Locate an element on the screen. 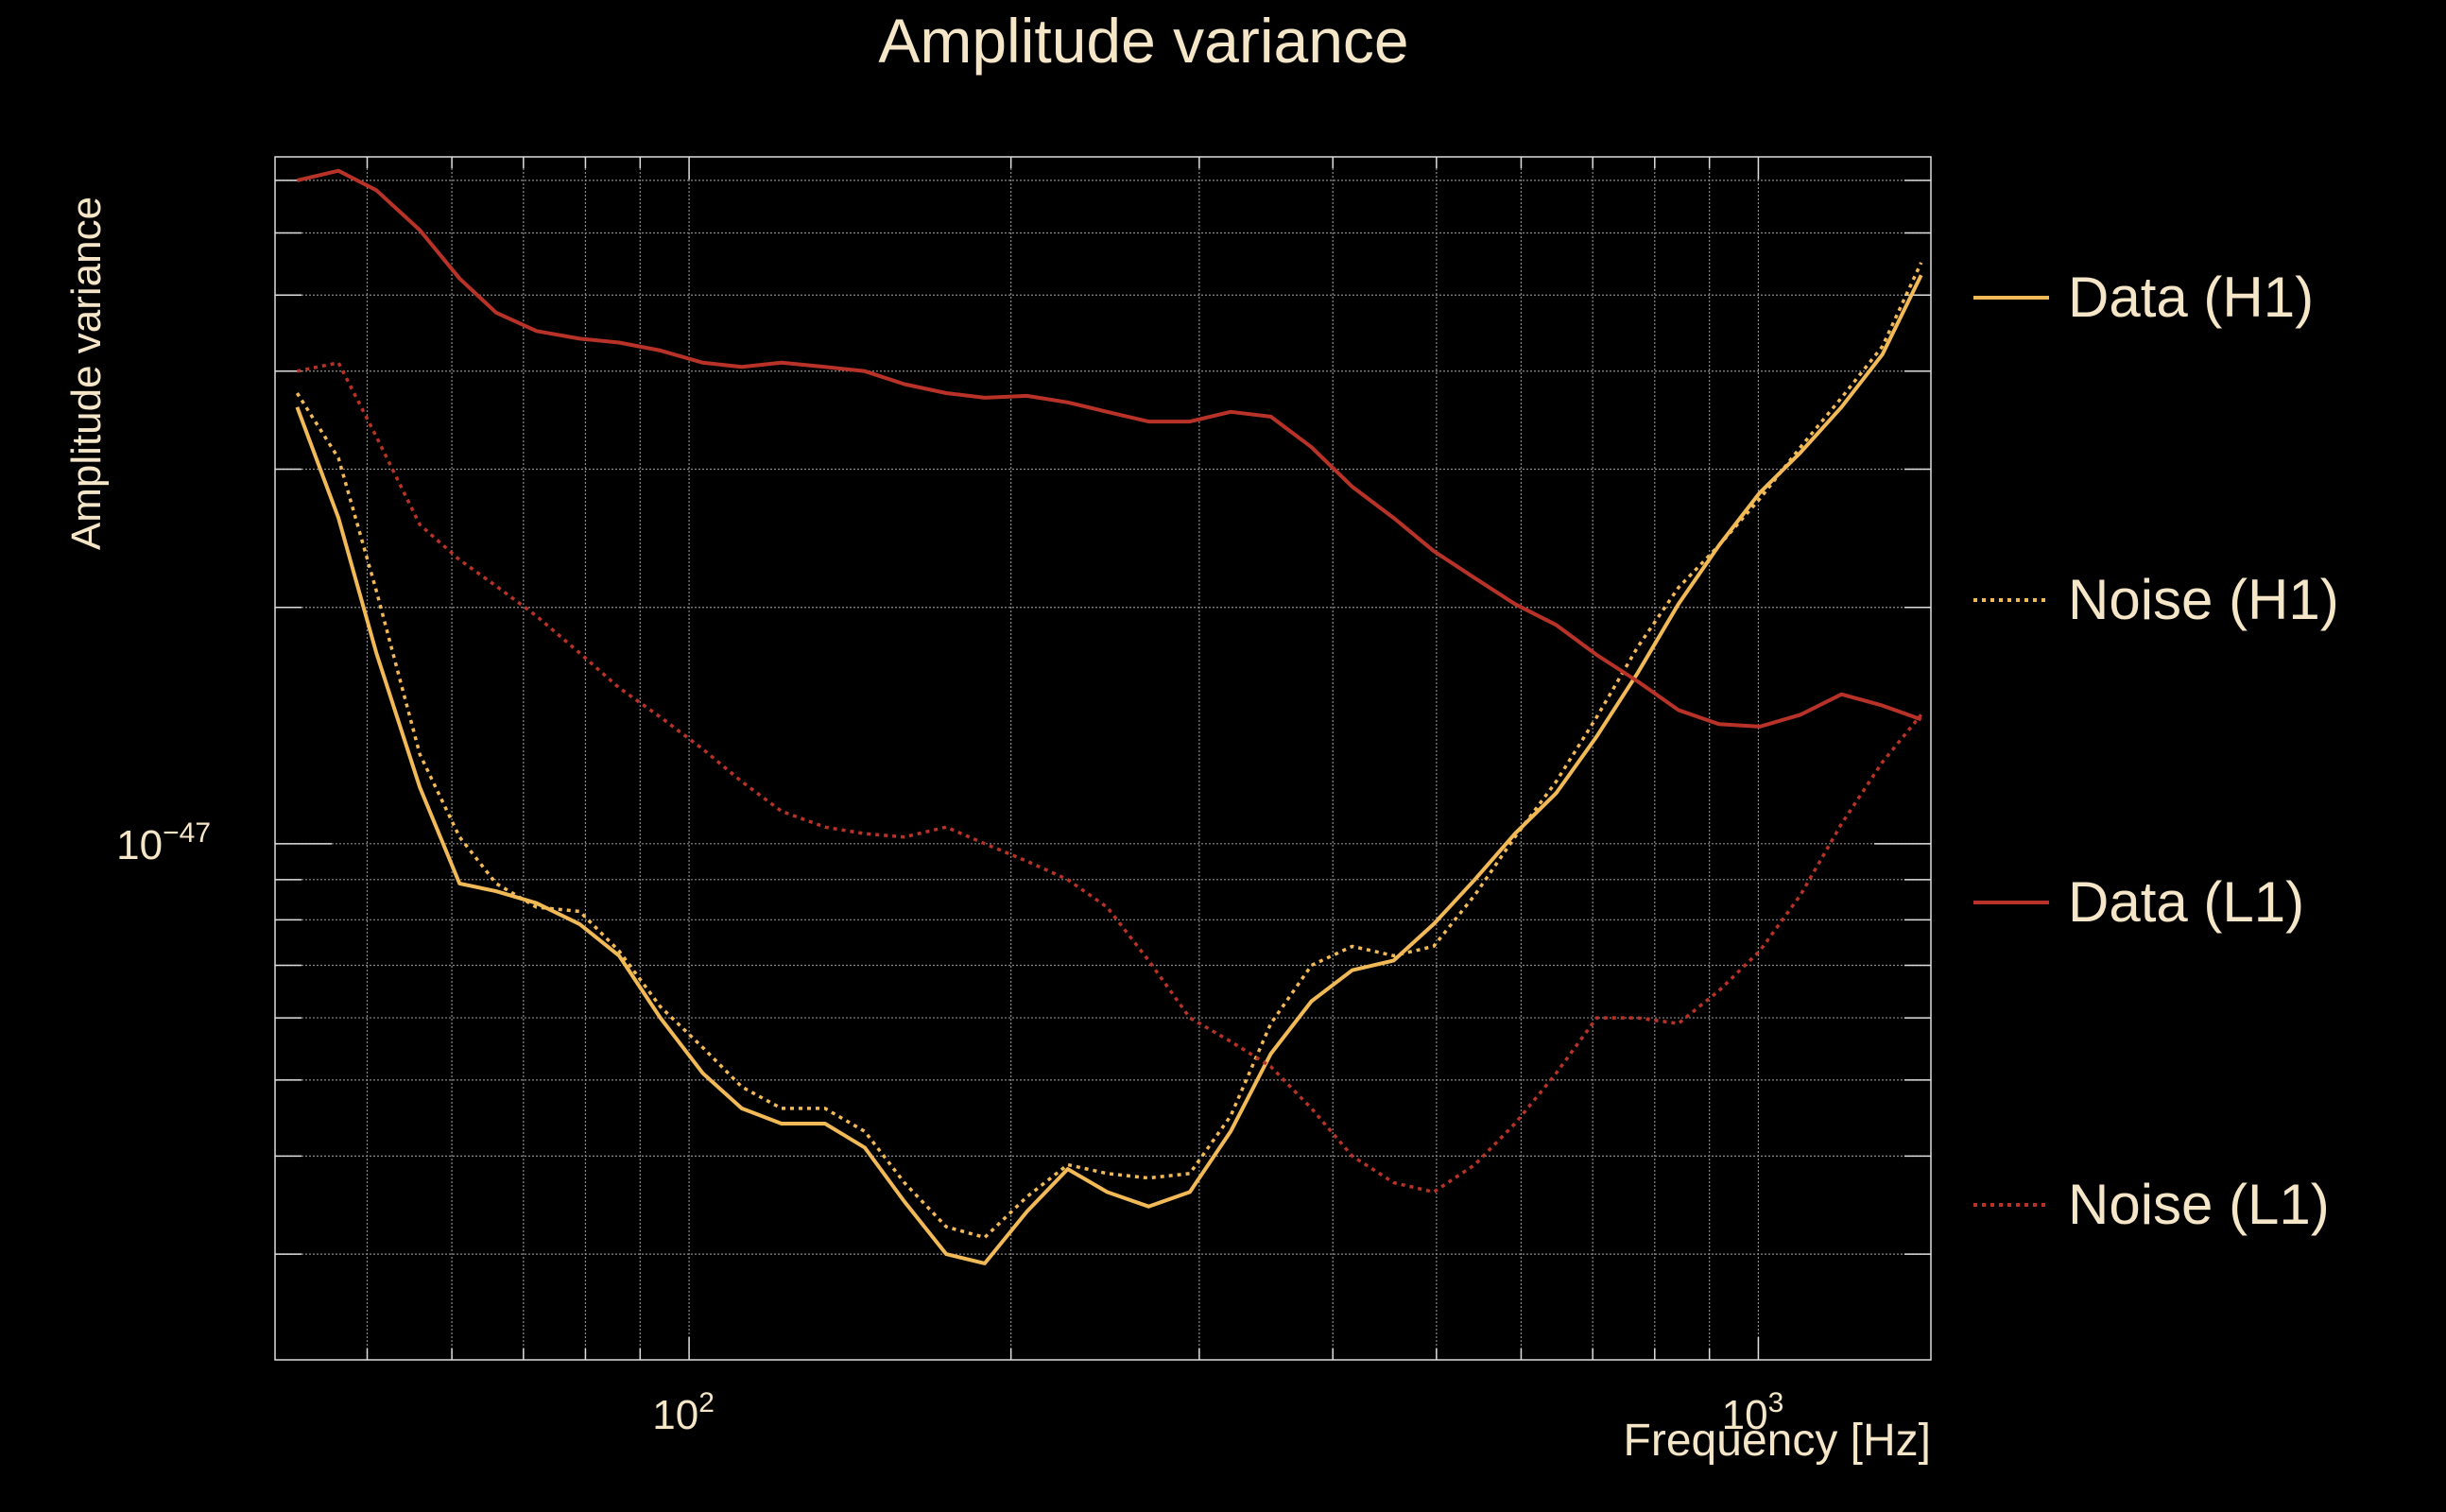  legend-label: Data (L1) is located at coordinates (2186, 902).